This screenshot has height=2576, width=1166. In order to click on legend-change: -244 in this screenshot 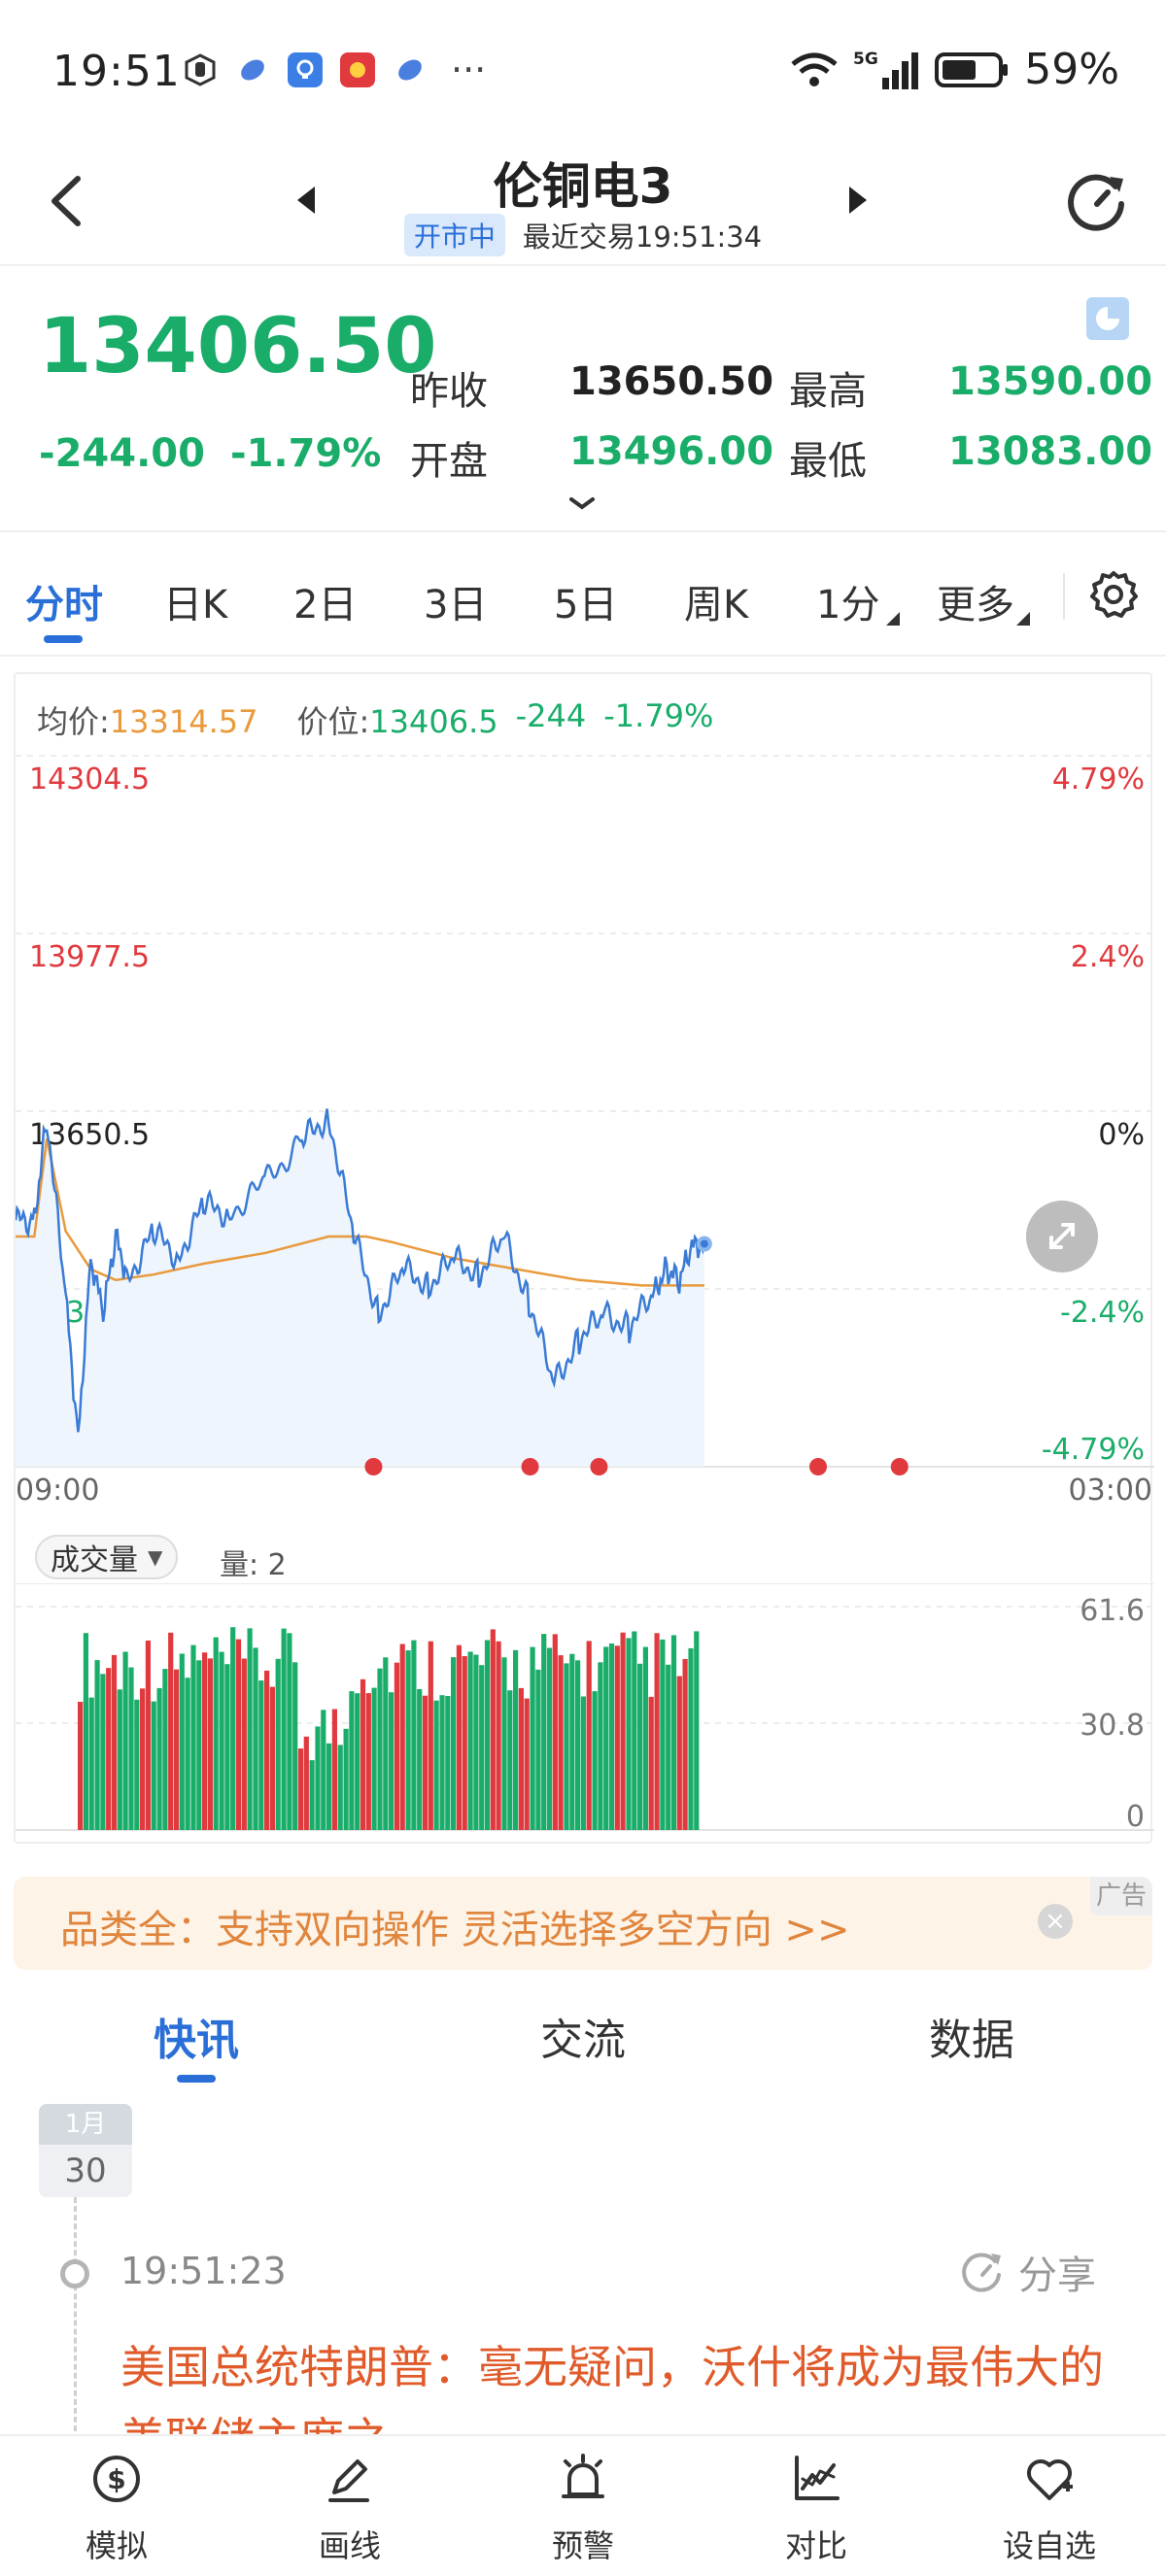, I will do `click(551, 715)`.